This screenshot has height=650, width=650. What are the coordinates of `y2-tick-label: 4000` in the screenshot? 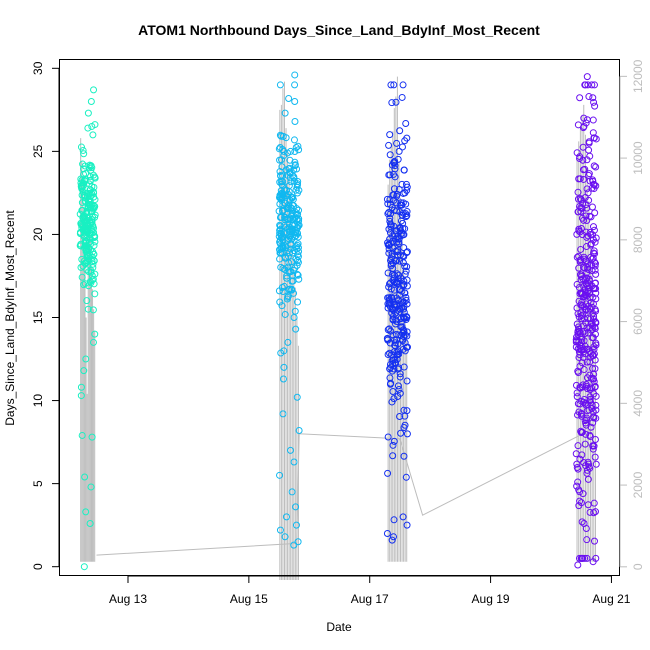 It's located at (638, 403).